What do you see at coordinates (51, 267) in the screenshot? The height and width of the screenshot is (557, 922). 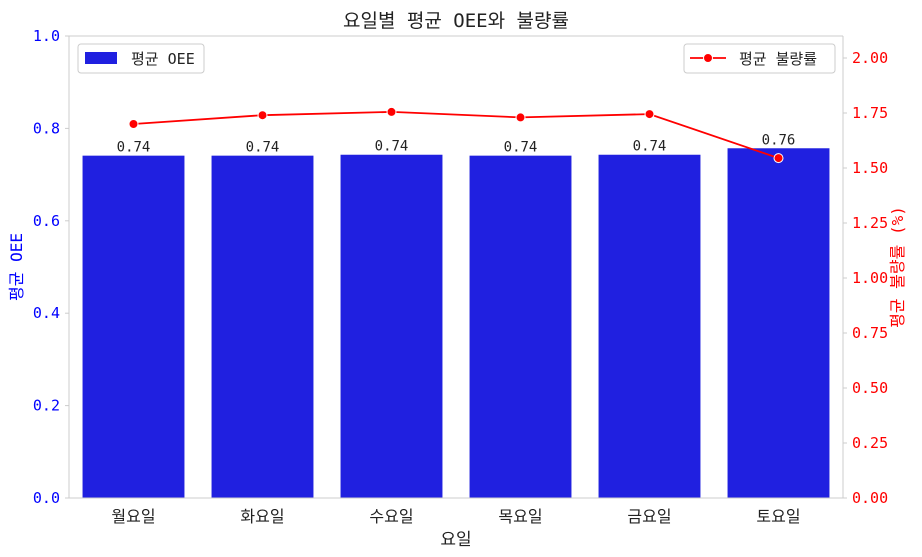 I see `left-axis-ticks: 0.0 0.2 0.4 0.6 0.8 1.0` at bounding box center [51, 267].